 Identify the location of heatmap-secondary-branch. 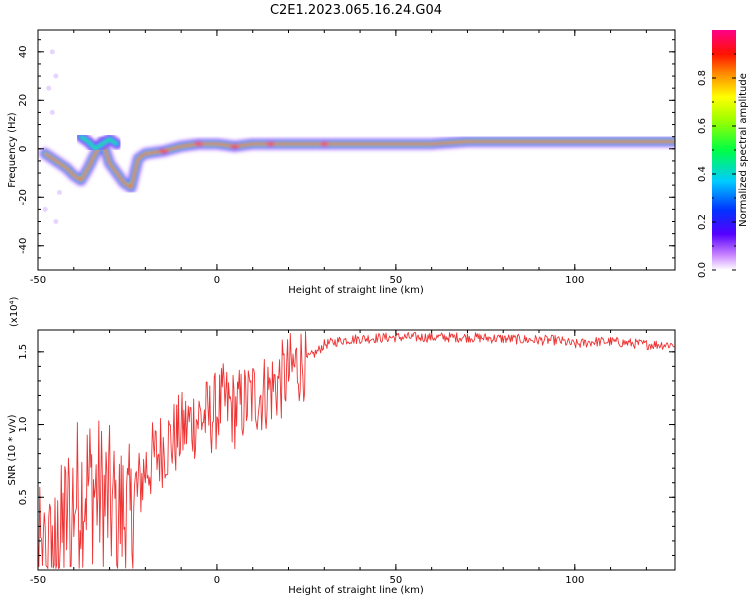
(99, 143).